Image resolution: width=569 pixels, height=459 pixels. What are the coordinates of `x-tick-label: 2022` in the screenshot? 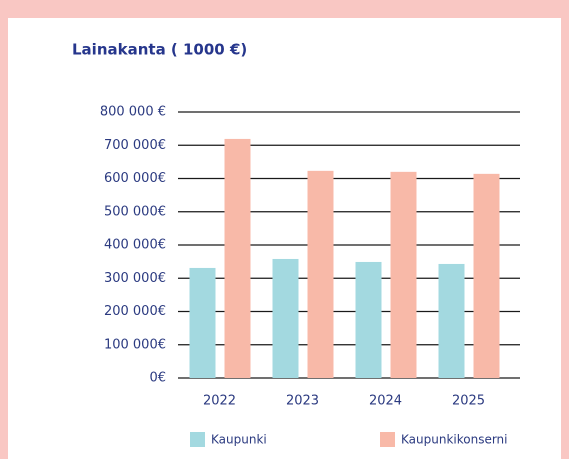 It's located at (219, 401).